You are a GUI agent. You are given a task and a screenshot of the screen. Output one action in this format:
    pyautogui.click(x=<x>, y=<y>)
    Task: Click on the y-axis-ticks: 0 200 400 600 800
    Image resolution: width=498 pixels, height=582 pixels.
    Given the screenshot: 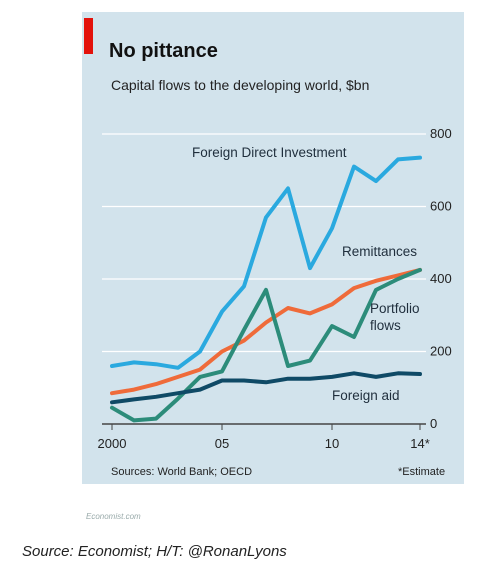 What is the action you would take?
    pyautogui.click(x=441, y=278)
    